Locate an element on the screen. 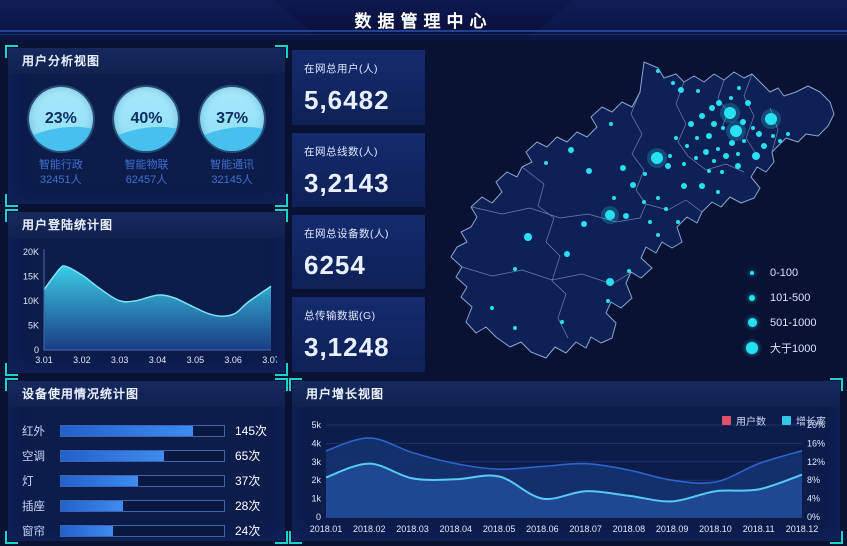 The image size is (847, 546). map-legend-label: 大于1000 is located at coordinates (793, 348).